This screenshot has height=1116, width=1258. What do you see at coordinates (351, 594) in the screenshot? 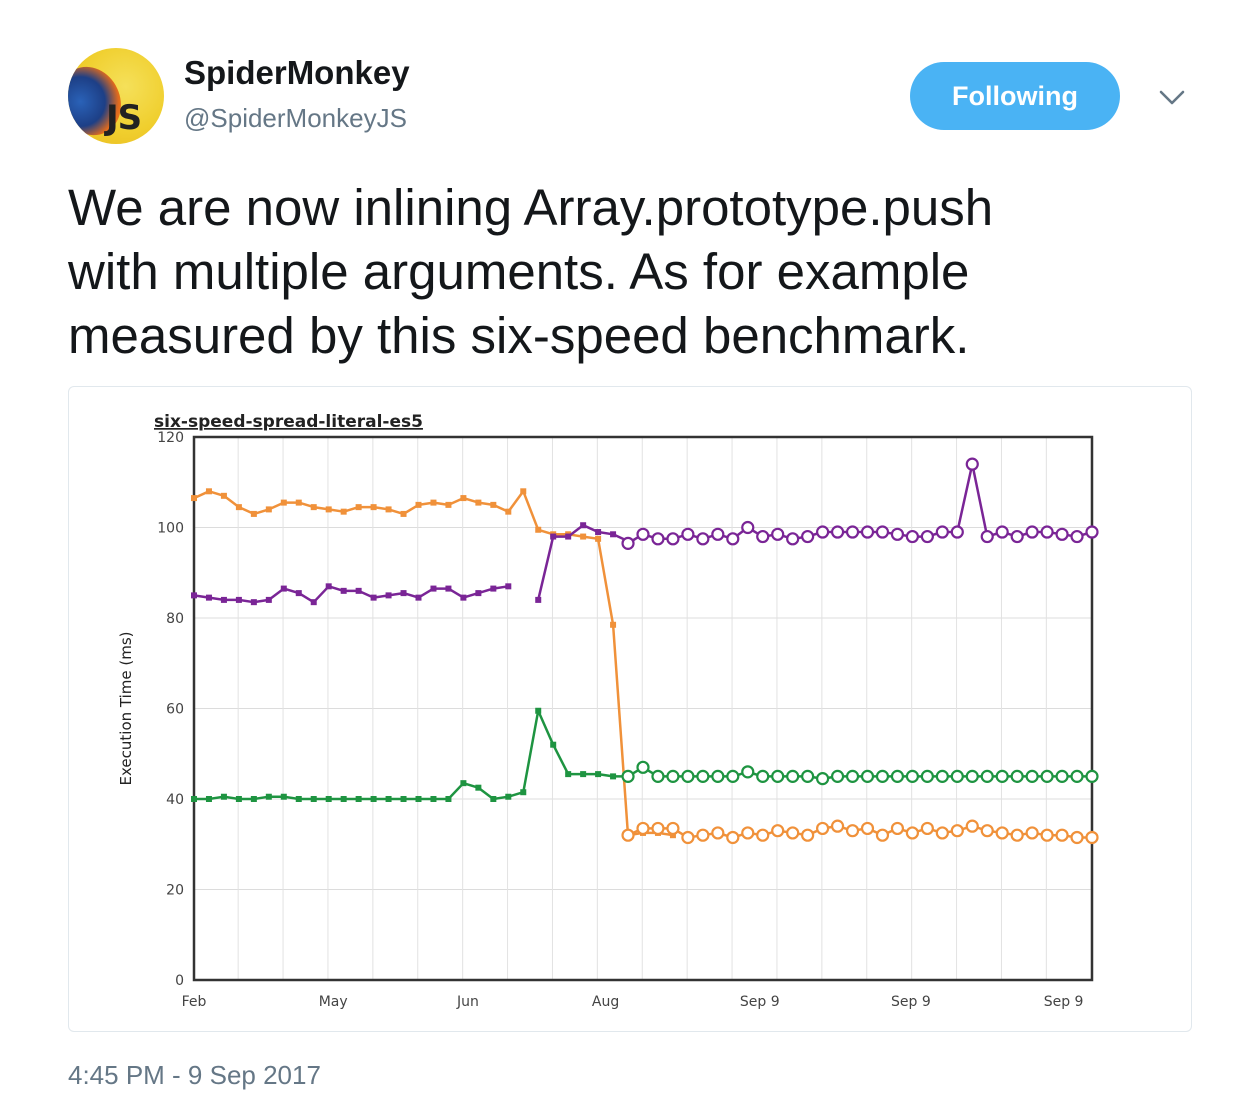
I see `series-line` at bounding box center [351, 594].